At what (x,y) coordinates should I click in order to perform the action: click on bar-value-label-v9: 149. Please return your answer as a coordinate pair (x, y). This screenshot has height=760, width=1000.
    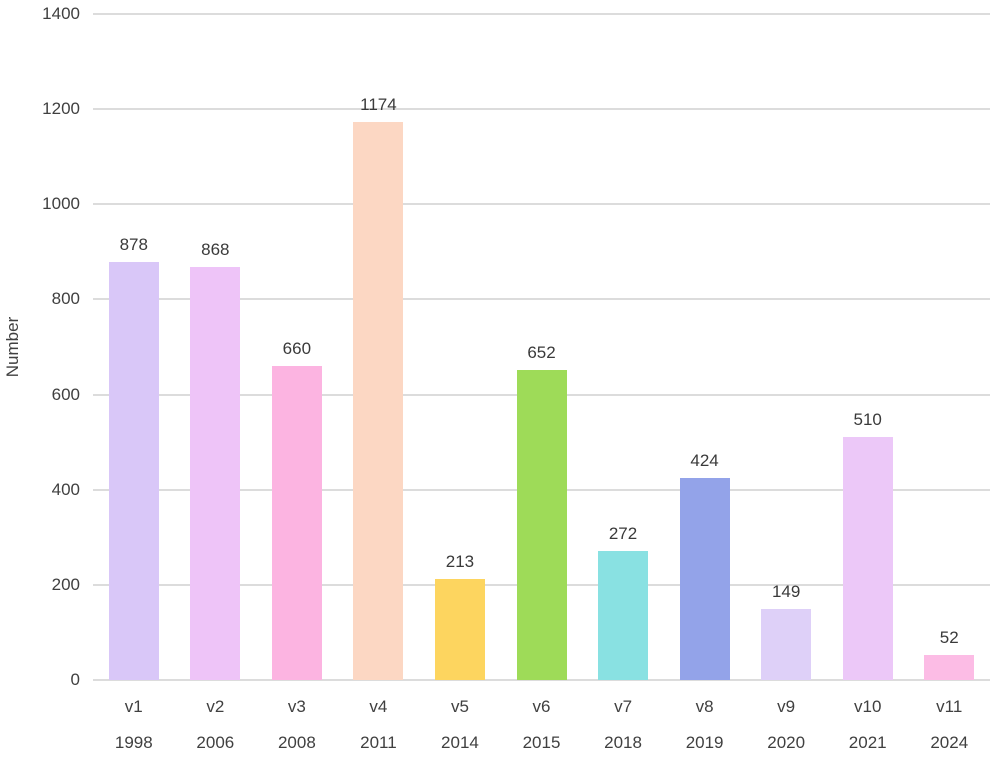
    Looking at the image, I should click on (786, 592).